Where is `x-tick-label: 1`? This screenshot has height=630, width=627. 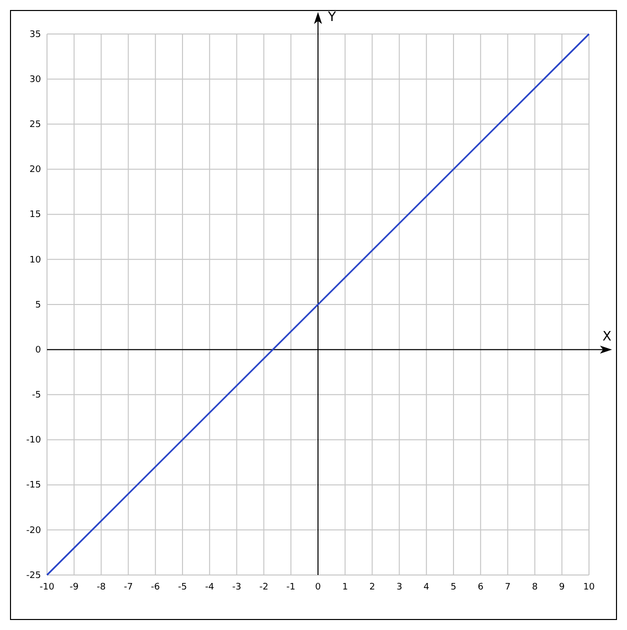
x-tick-label: 1 is located at coordinates (345, 587).